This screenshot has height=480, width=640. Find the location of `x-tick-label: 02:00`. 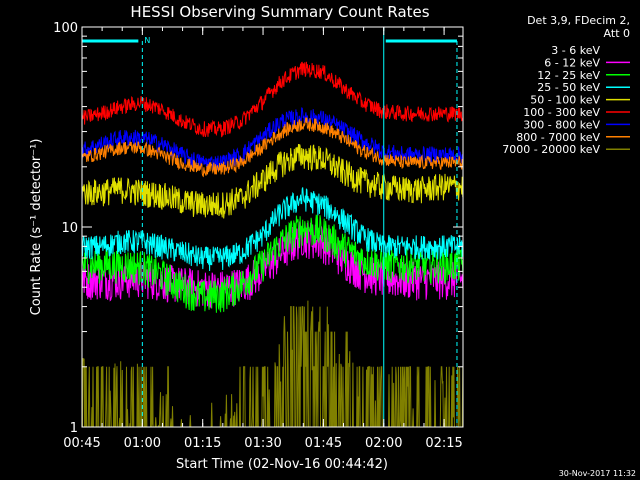

x-tick-label: 02:00 is located at coordinates (383, 443).